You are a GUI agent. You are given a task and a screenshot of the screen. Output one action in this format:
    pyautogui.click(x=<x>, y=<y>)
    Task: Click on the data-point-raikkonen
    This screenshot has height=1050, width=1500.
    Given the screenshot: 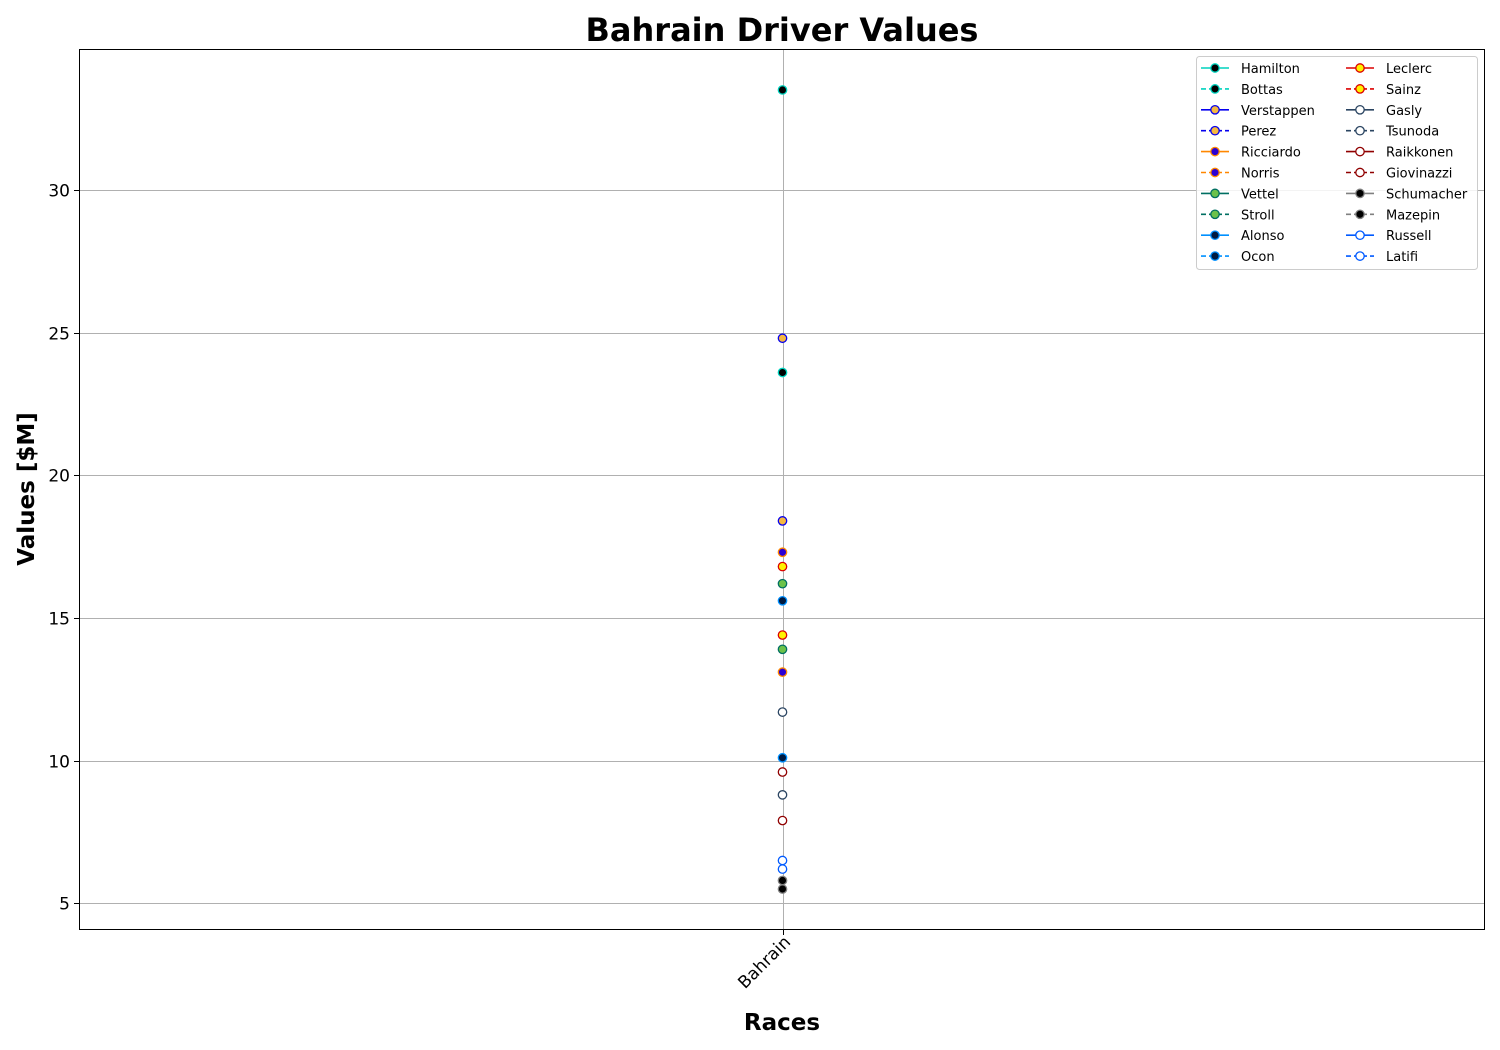 What is the action you would take?
    pyautogui.click(x=782, y=820)
    